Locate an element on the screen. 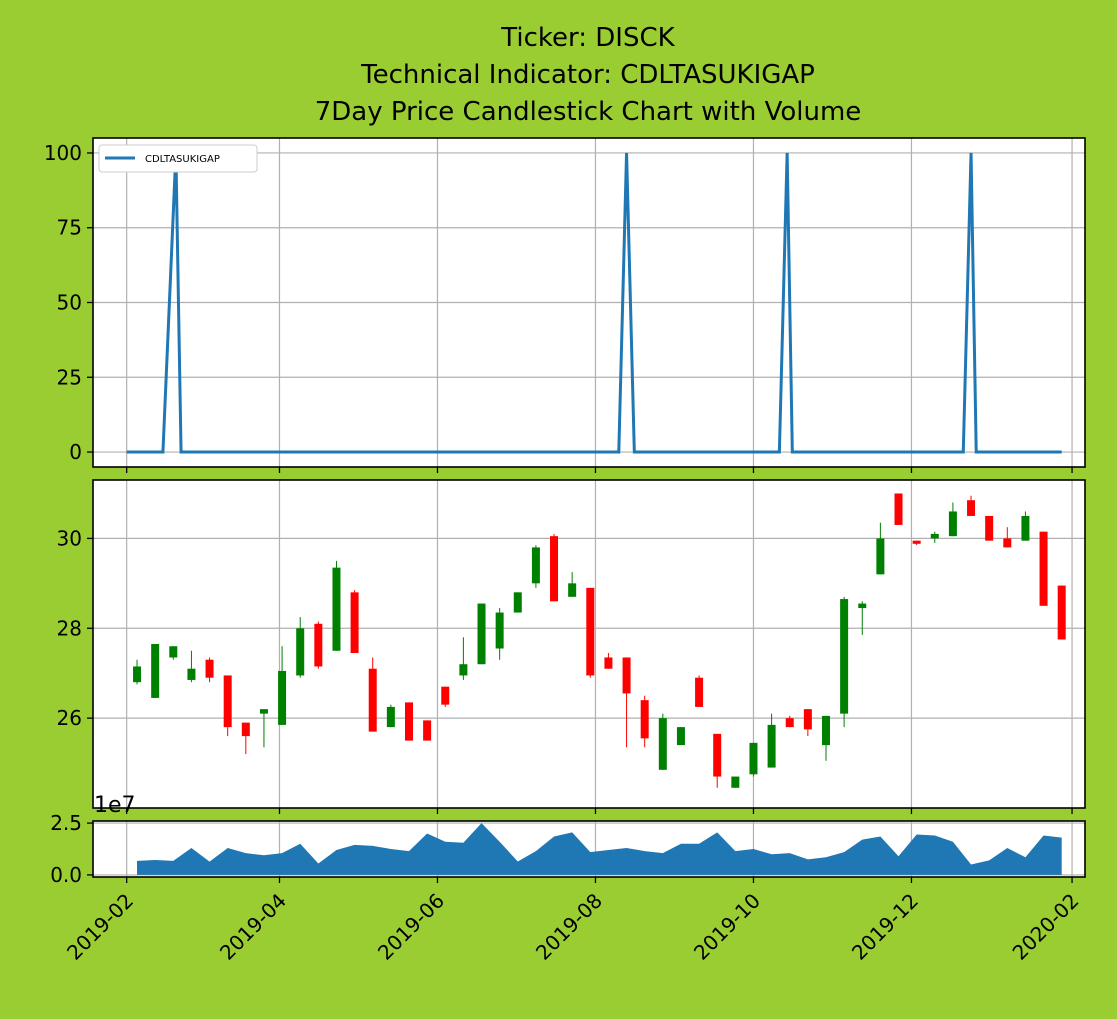 Image resolution: width=1117 pixels, height=1019 pixels. indicator-legend: CDLTASUKIGAP is located at coordinates (178, 158).